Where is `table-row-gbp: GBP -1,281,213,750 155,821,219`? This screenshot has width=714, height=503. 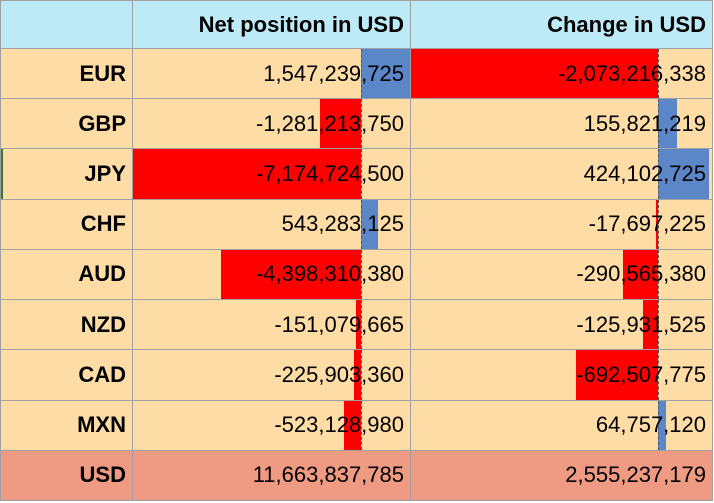 table-row-gbp: GBP -1,281,213,750 155,821,219 is located at coordinates (356, 124).